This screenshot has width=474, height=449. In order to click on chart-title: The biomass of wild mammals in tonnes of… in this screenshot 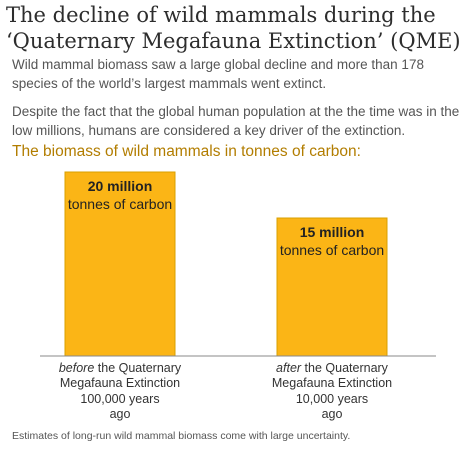, I will do `click(186, 151)`.